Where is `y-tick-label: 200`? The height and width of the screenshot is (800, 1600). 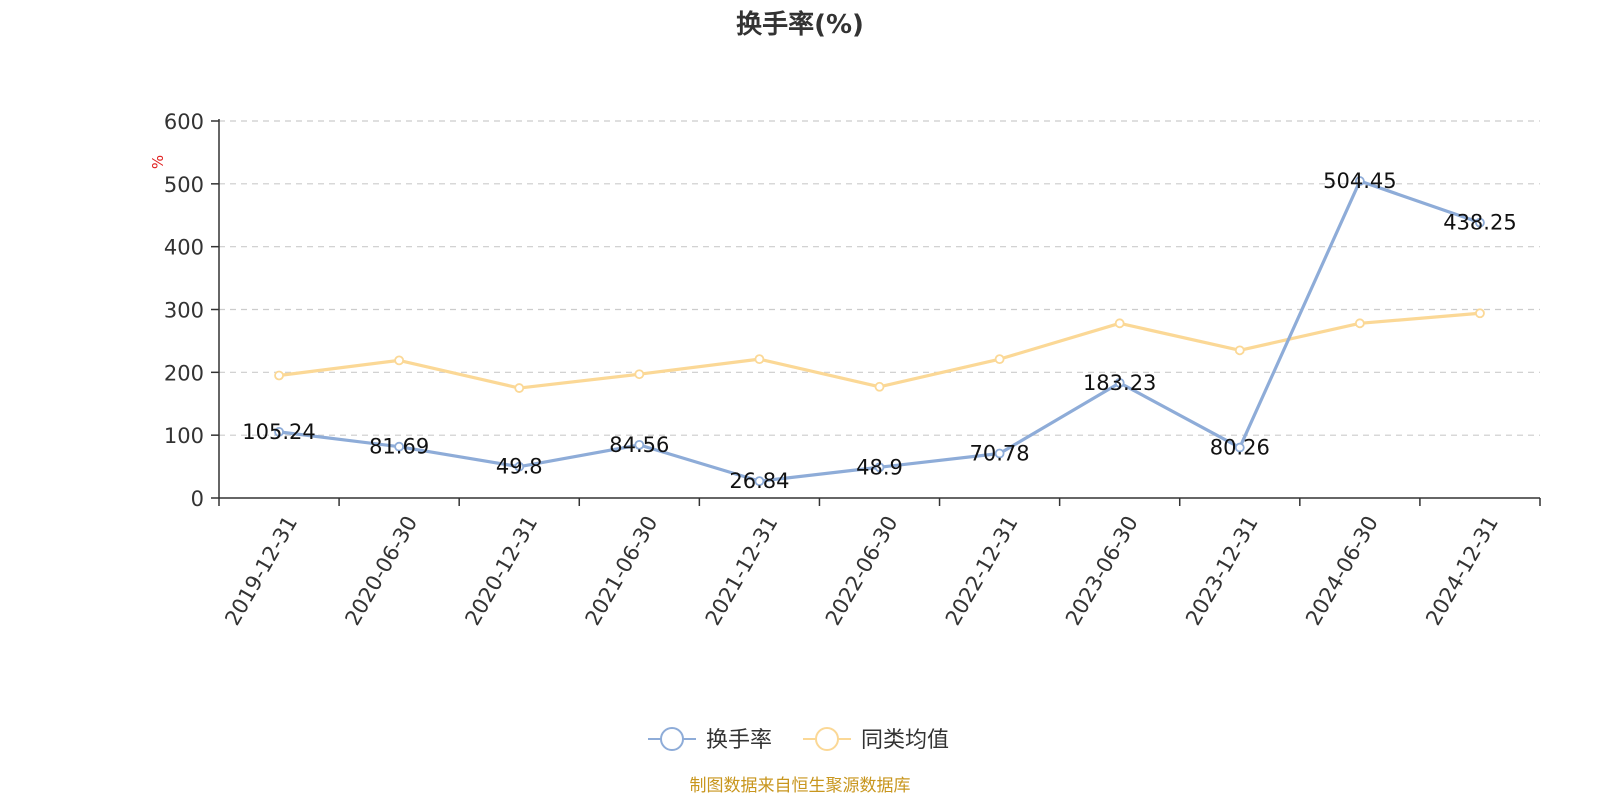 y-tick-label: 200 is located at coordinates (184, 373).